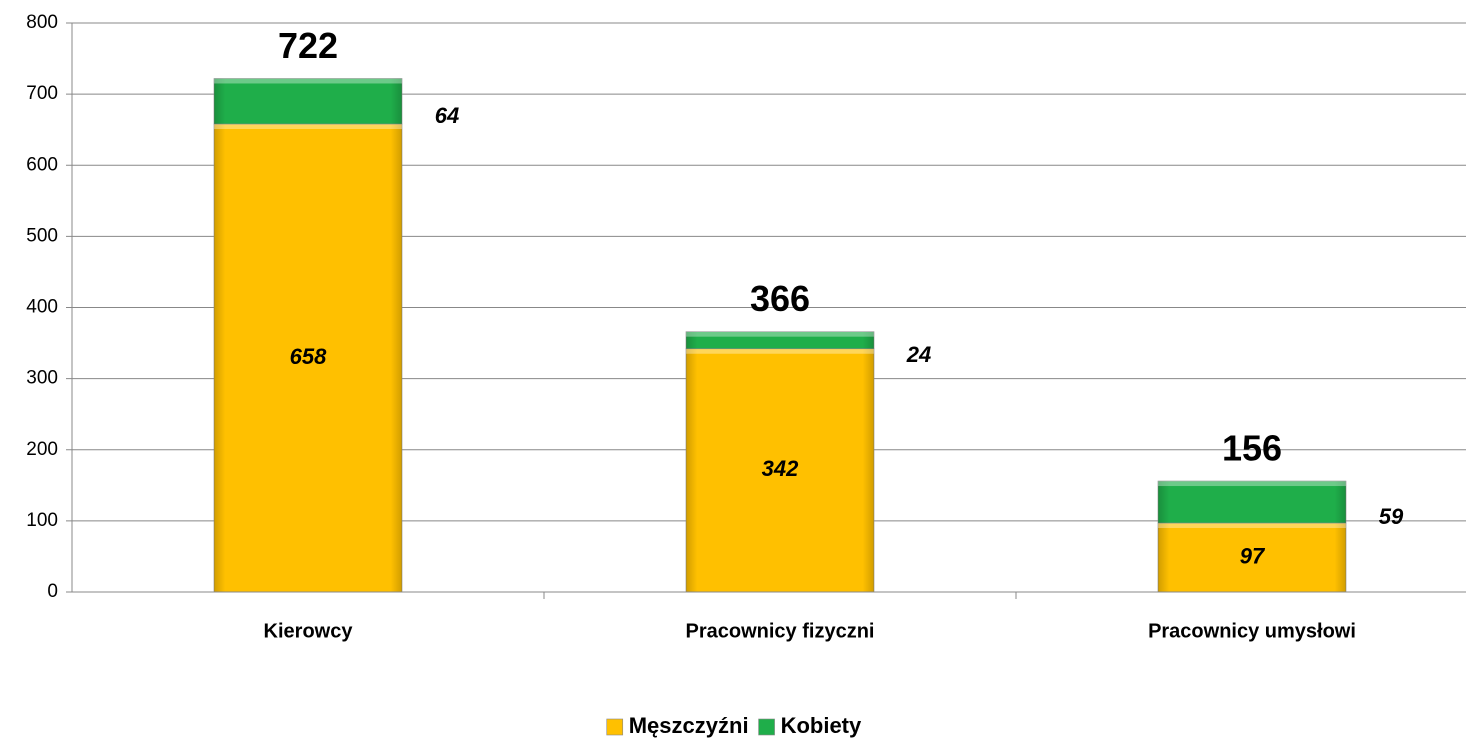 Image resolution: width=1468 pixels, height=743 pixels. I want to click on legend-label: Kobiety, so click(821, 725).